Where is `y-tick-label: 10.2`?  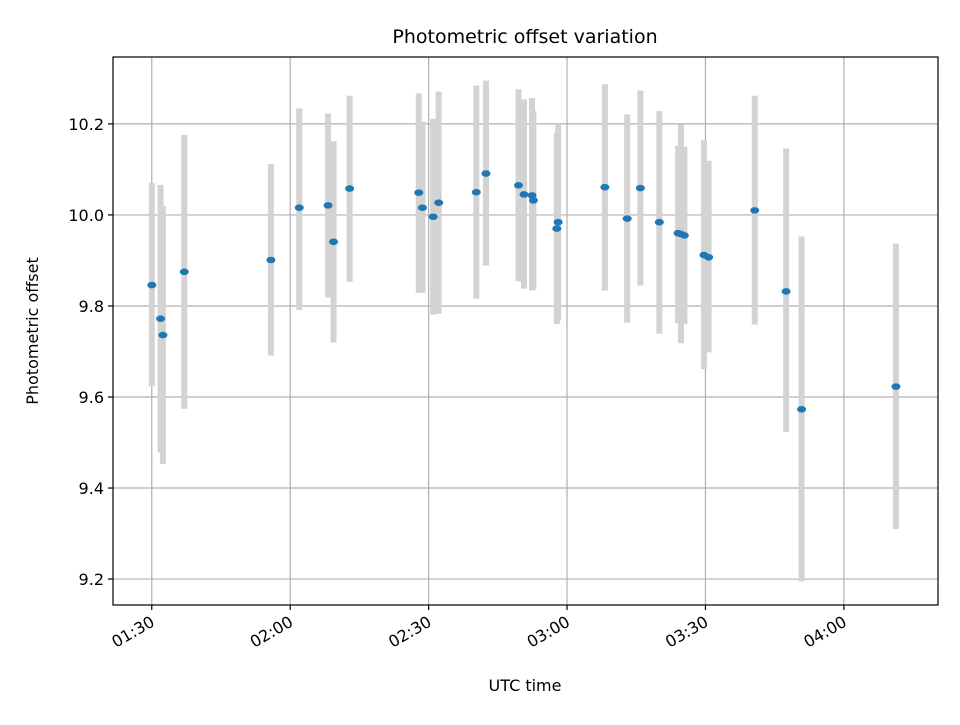
y-tick-label: 10.2 is located at coordinates (86, 124).